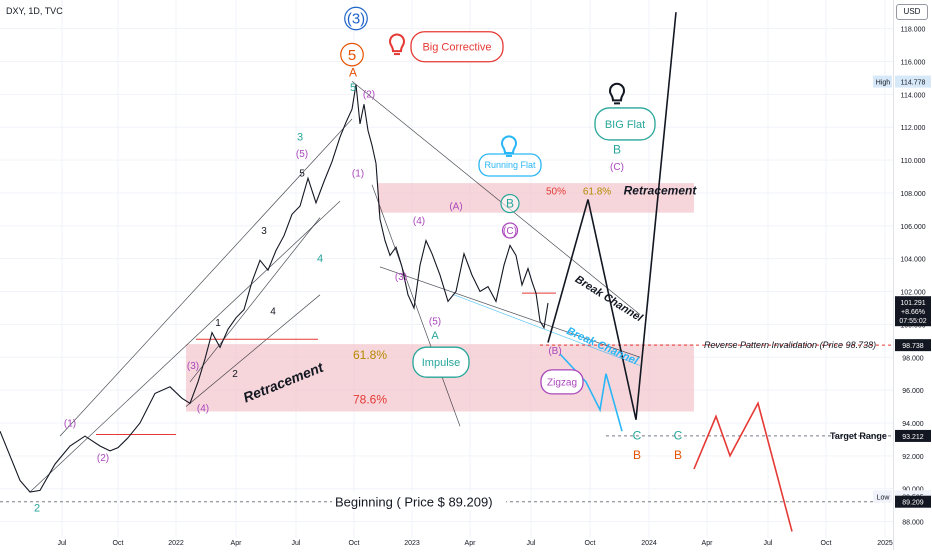 This screenshot has width=932, height=555. What do you see at coordinates (678, 435) in the screenshot?
I see `wave-label: C` at bounding box center [678, 435].